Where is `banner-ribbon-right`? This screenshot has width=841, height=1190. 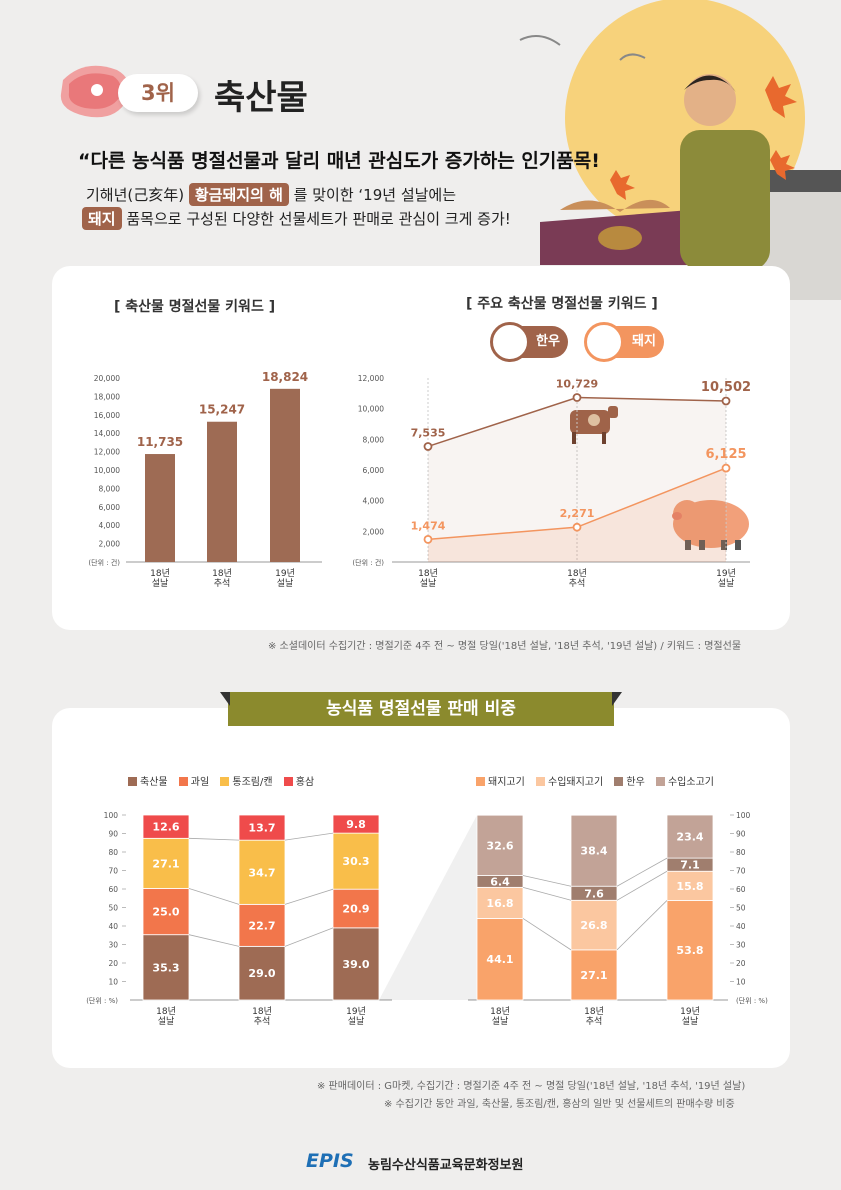
banner-ribbon-right is located at coordinates (617, 699).